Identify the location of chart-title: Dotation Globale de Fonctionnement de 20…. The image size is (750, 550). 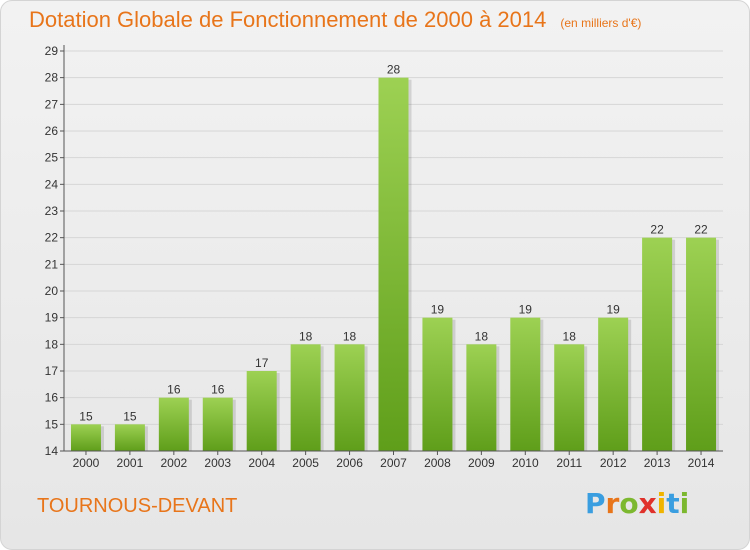
(335, 20).